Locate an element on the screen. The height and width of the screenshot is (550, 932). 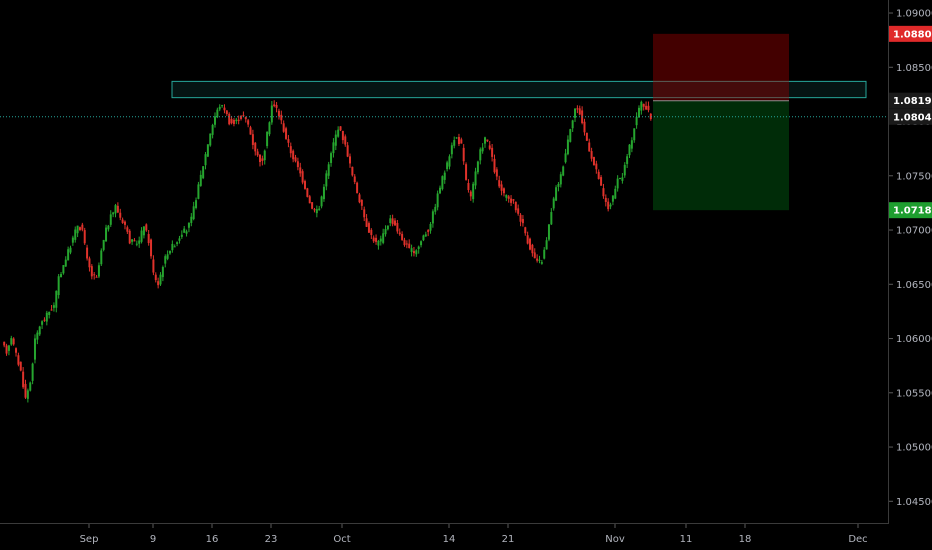
resistance-zone is located at coordinates (519, 89).